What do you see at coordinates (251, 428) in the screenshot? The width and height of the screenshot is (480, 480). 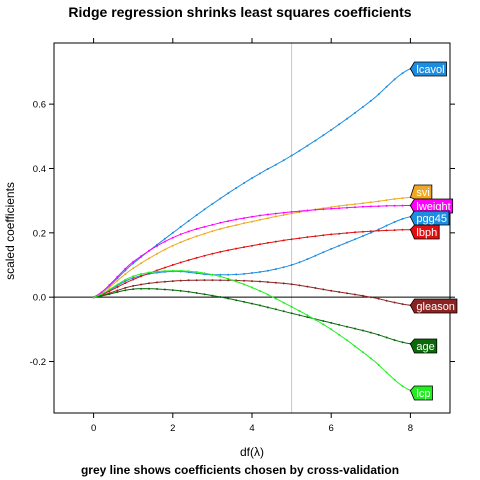 I see `x-tick-label: 4` at bounding box center [251, 428].